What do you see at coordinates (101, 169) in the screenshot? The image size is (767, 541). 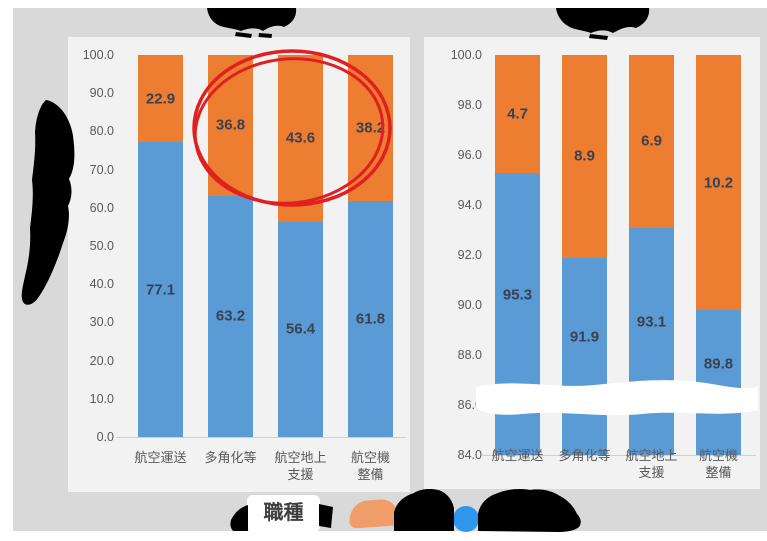 I see `y-axis-tick-label: 70.0` at bounding box center [101, 169].